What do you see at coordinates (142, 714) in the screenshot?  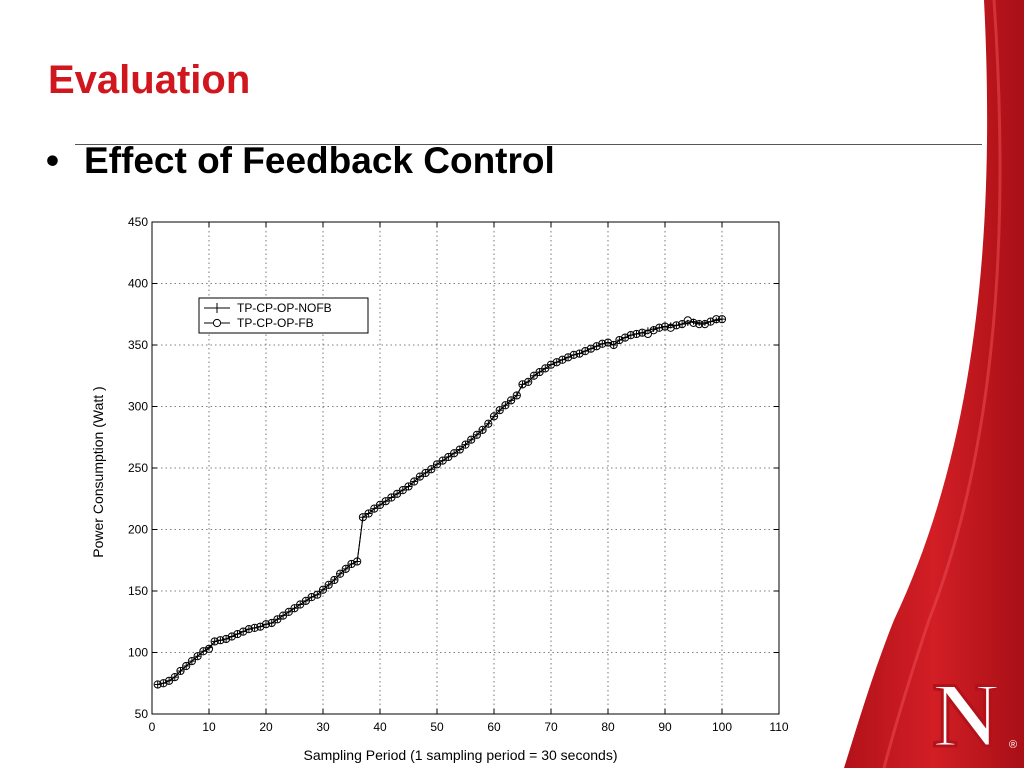 I see `y-tick-label: 50` at bounding box center [142, 714].